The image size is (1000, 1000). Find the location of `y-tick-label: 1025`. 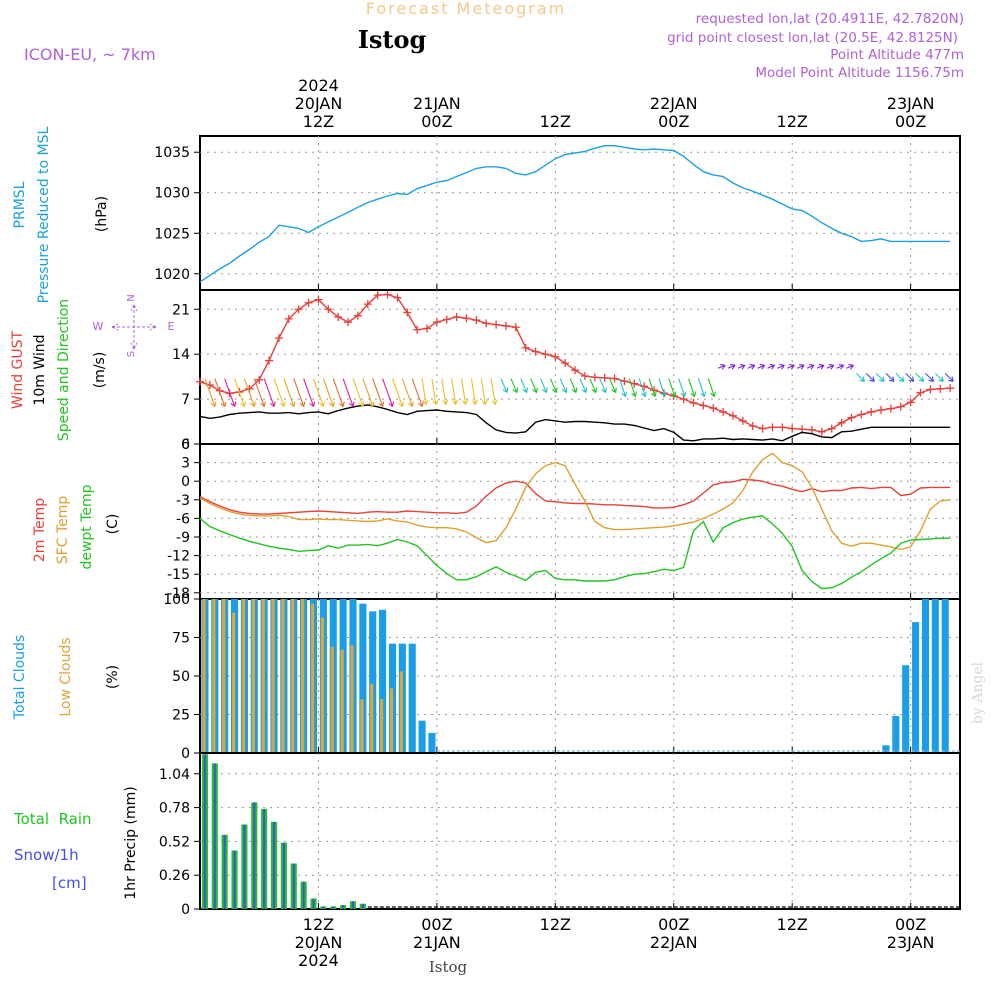

y-tick-label: 1025 is located at coordinates (172, 234).